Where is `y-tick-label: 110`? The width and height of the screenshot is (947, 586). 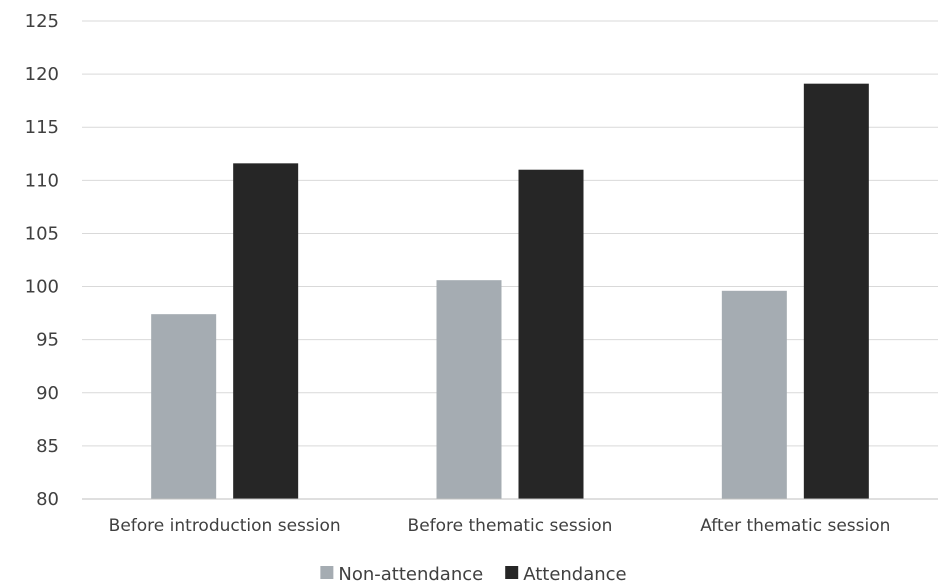 y-tick-label: 110 is located at coordinates (42, 180).